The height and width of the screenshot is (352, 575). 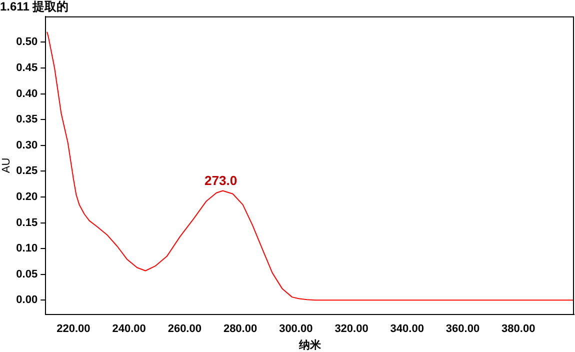 I want to click on x-tick-label: 260.00, so click(x=185, y=329).